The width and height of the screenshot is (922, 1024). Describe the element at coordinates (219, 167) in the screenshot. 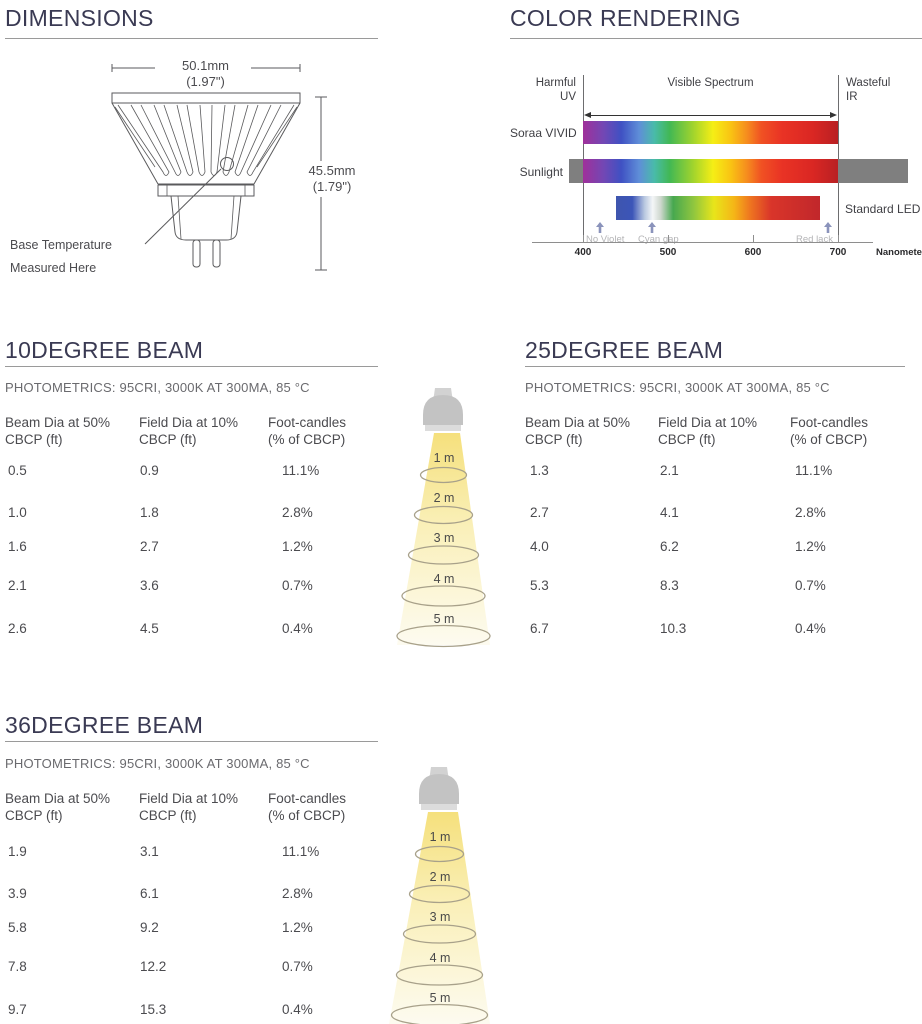

I see `lamp-technical-drawing` at that location.